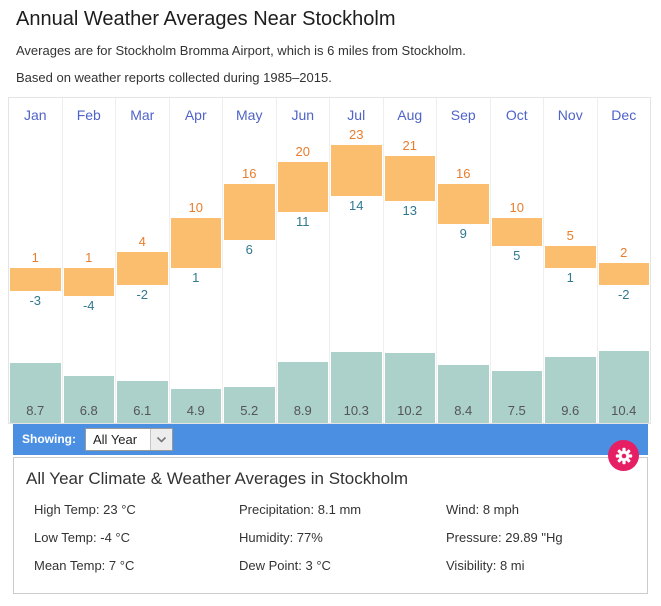 The image size is (661, 606). What do you see at coordinates (303, 222) in the screenshot?
I see `low-temp-label: 11` at bounding box center [303, 222].